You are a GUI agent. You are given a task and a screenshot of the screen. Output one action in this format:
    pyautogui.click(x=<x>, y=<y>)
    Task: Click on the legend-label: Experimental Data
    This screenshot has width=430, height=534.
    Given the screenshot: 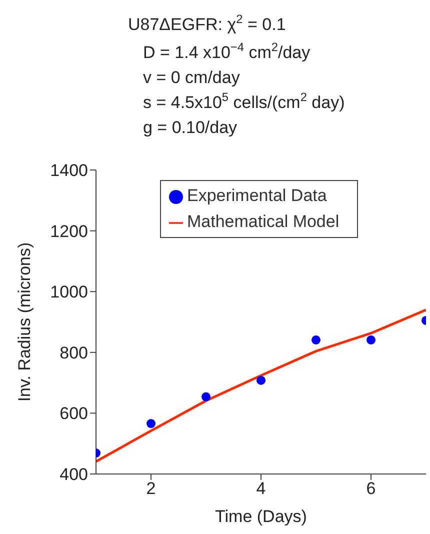 What is the action you would take?
    pyautogui.click(x=257, y=195)
    